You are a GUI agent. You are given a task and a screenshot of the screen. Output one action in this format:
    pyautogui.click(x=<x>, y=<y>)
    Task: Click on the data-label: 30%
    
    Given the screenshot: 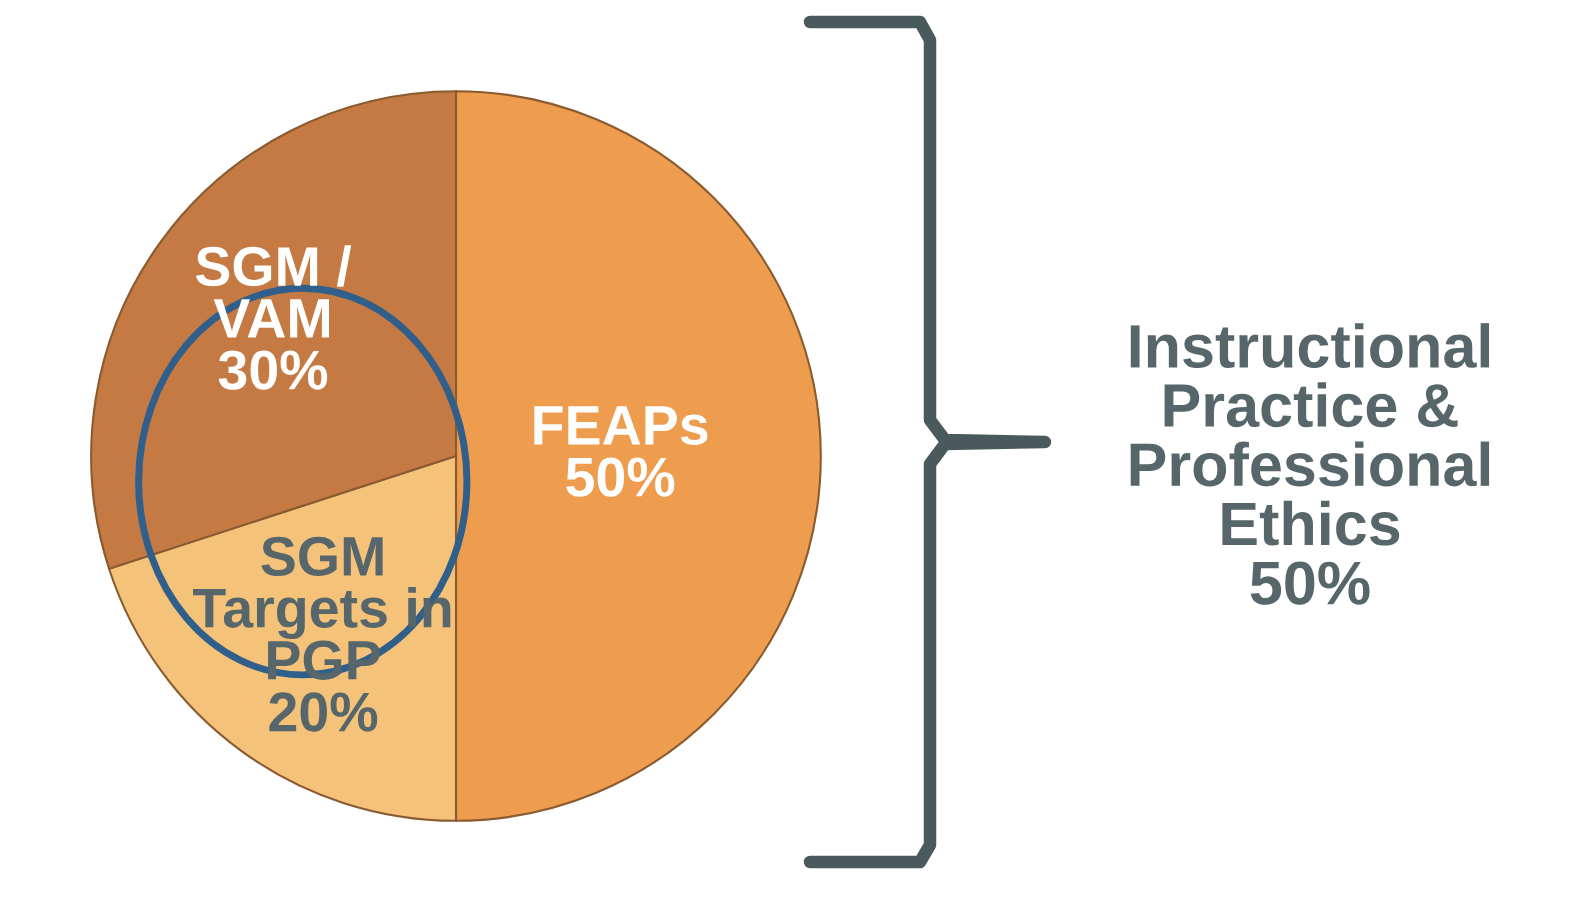 What is the action you would take?
    pyautogui.click(x=273, y=370)
    